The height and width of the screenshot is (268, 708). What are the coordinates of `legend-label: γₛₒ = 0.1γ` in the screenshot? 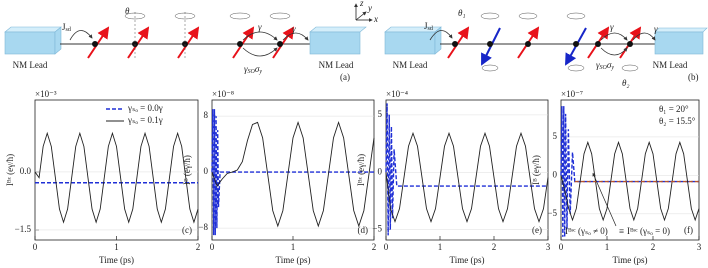 It's located at (145, 120).